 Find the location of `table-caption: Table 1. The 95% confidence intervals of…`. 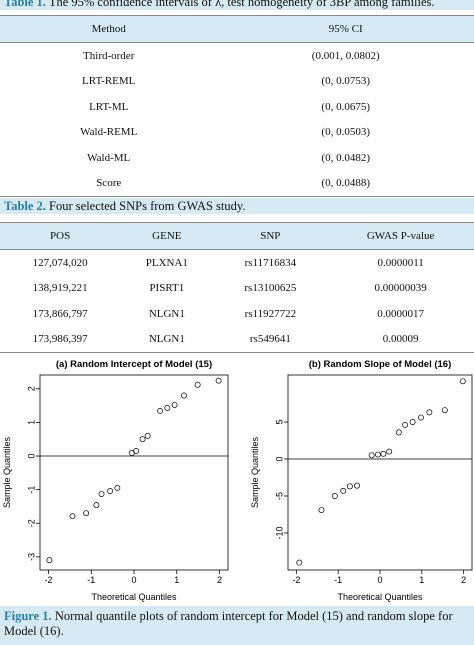

table-caption: Table 1. The 95% confidence intervals of… is located at coordinates (237, 5).